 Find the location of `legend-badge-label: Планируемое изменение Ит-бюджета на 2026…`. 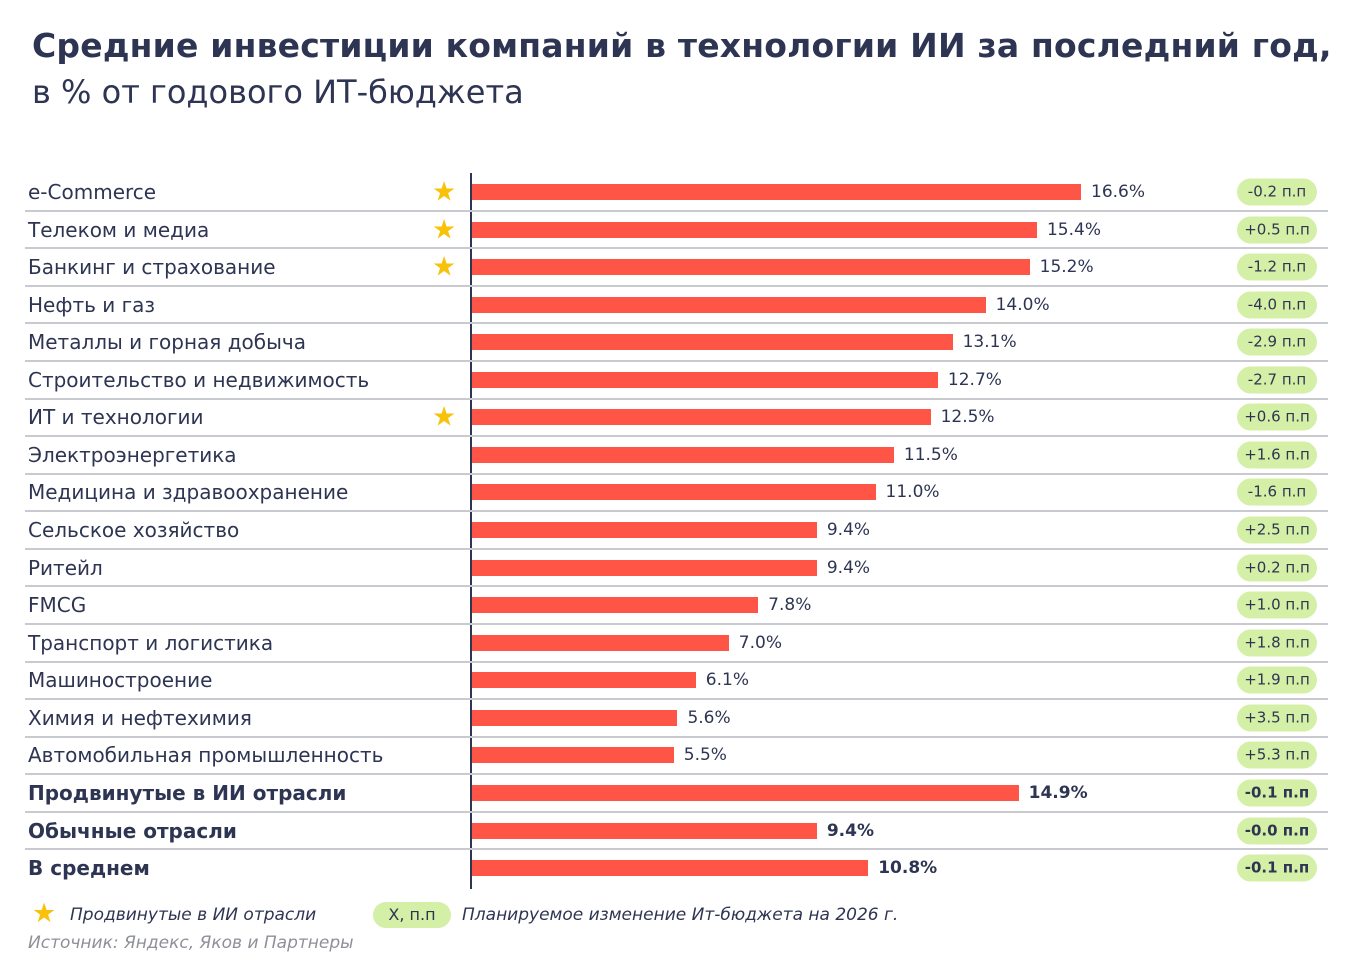

legend-badge-label: Планируемое изменение Ит-бюджета на 2026… is located at coordinates (680, 915).